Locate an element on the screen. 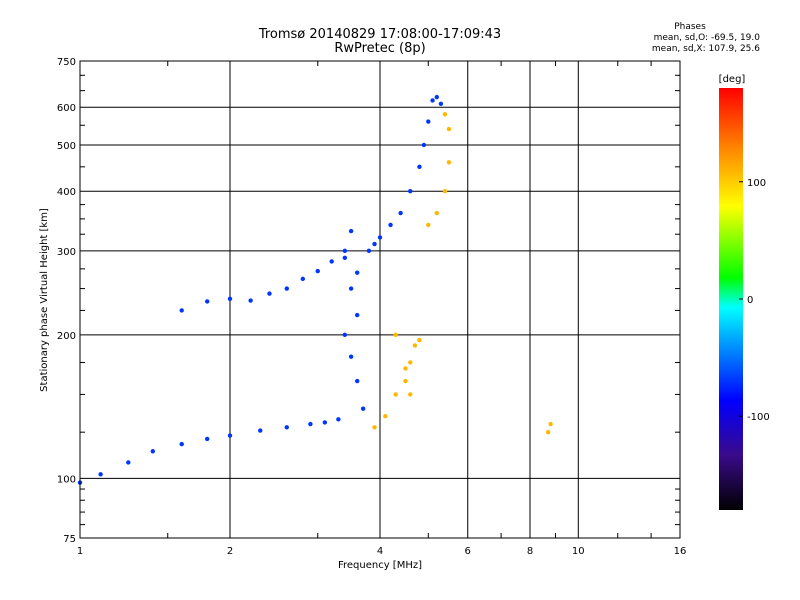 The image size is (800, 600). colorbar-tick-label: 100 is located at coordinates (756, 183).